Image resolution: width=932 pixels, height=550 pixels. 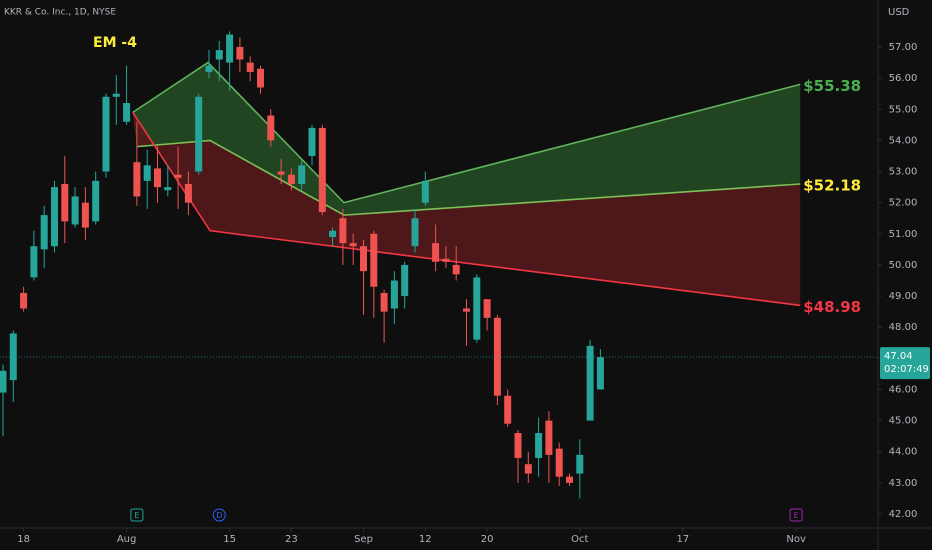 What do you see at coordinates (903, 109) in the screenshot?
I see `y-tick-label: 55.00` at bounding box center [903, 109].